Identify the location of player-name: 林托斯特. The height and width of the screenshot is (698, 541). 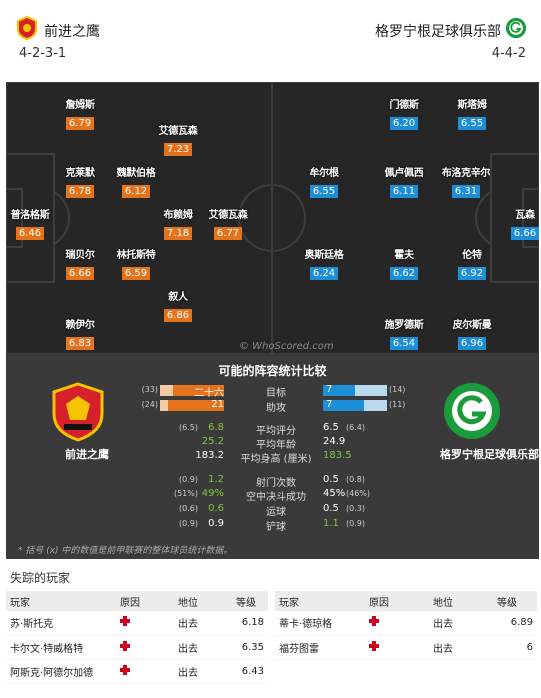
(136, 255).